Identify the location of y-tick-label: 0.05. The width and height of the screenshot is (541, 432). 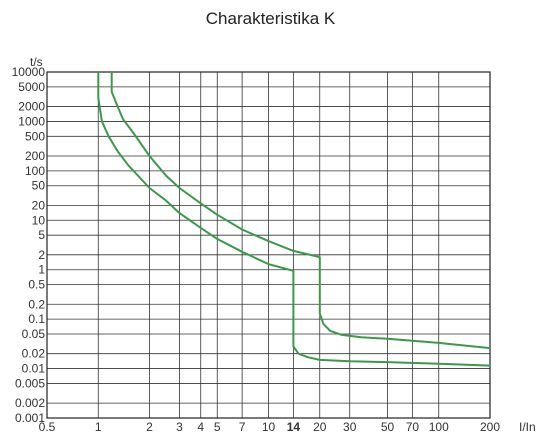
(34, 334).